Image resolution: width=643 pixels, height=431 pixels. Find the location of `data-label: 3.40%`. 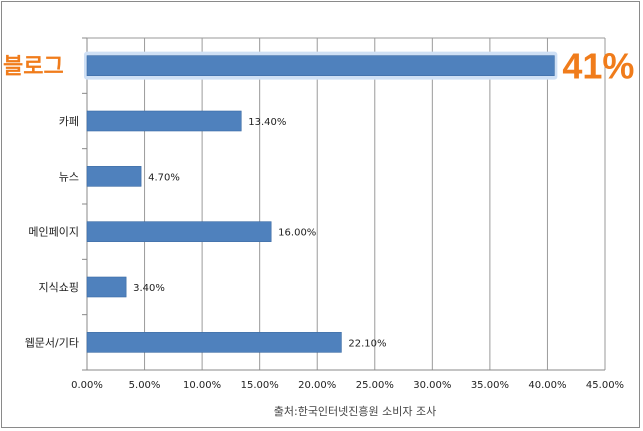

data-label: 3.40% is located at coordinates (149, 288).